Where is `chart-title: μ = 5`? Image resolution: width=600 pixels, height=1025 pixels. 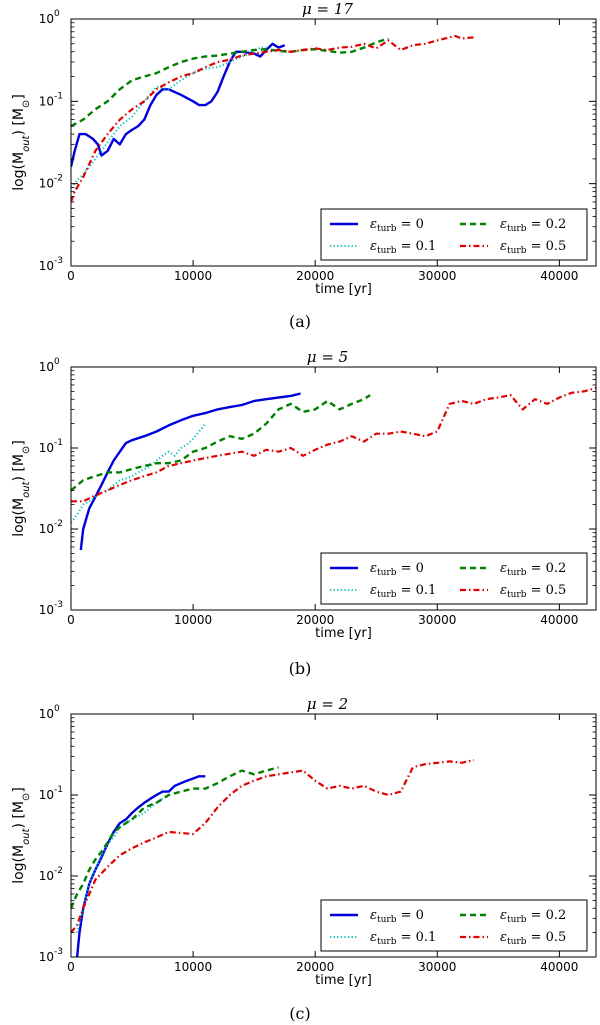 chart-title: μ = 5 is located at coordinates (327, 357).